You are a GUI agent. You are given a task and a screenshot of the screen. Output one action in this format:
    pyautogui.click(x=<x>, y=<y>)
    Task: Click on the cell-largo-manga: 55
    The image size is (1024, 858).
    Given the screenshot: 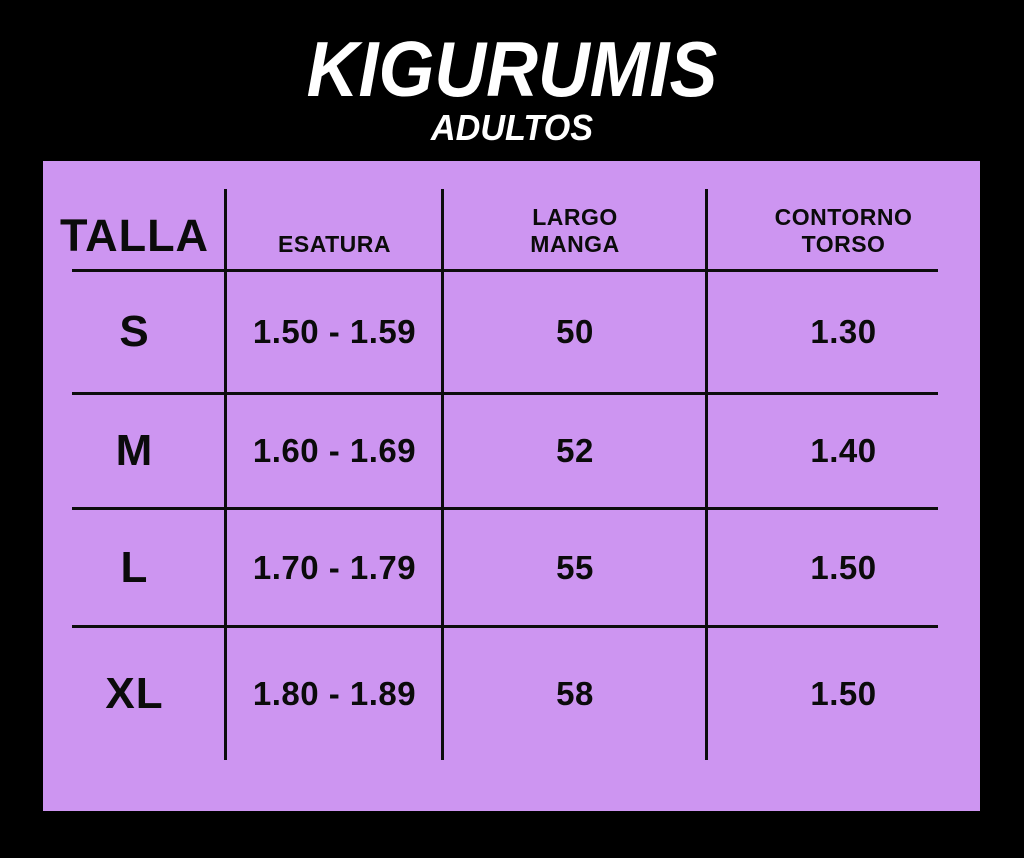 What is the action you would take?
    pyautogui.click(x=575, y=567)
    